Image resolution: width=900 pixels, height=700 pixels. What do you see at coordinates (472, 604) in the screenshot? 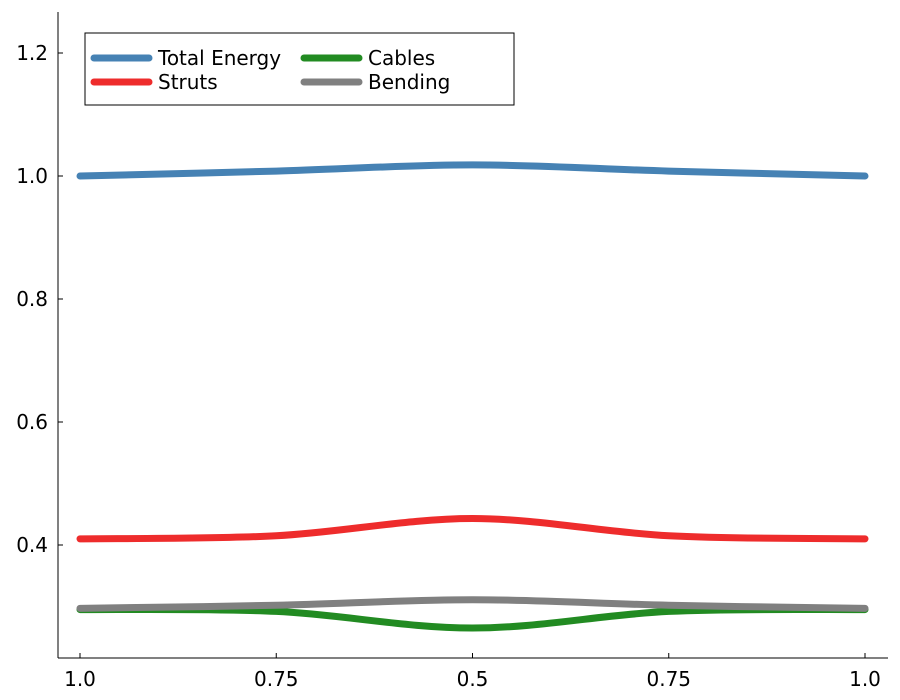
I see `series-line-bending` at bounding box center [472, 604].